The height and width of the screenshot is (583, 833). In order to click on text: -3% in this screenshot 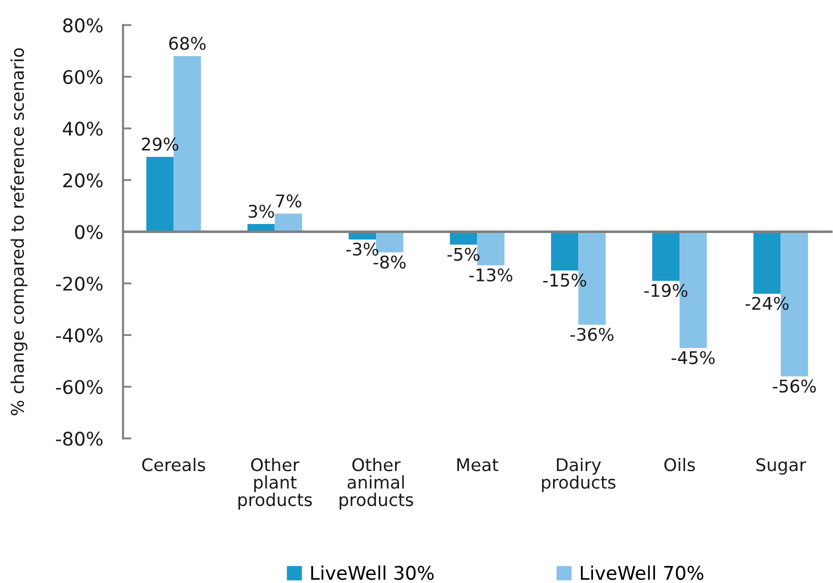, I will do `click(362, 249)`.